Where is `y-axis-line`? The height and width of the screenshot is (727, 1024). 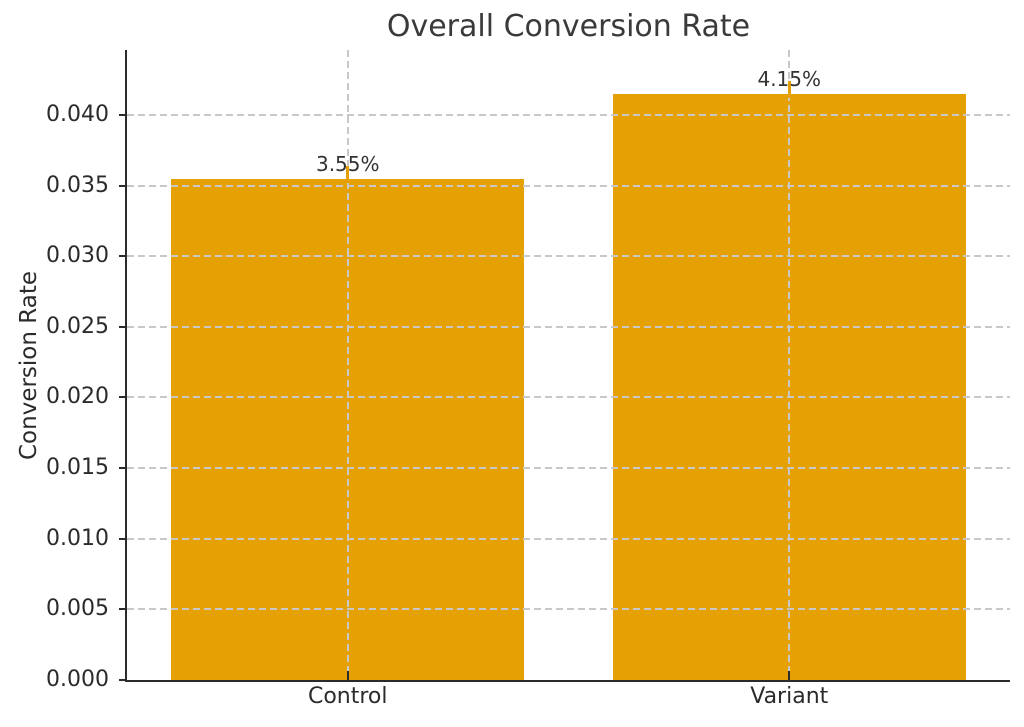 y-axis-line is located at coordinates (126, 366).